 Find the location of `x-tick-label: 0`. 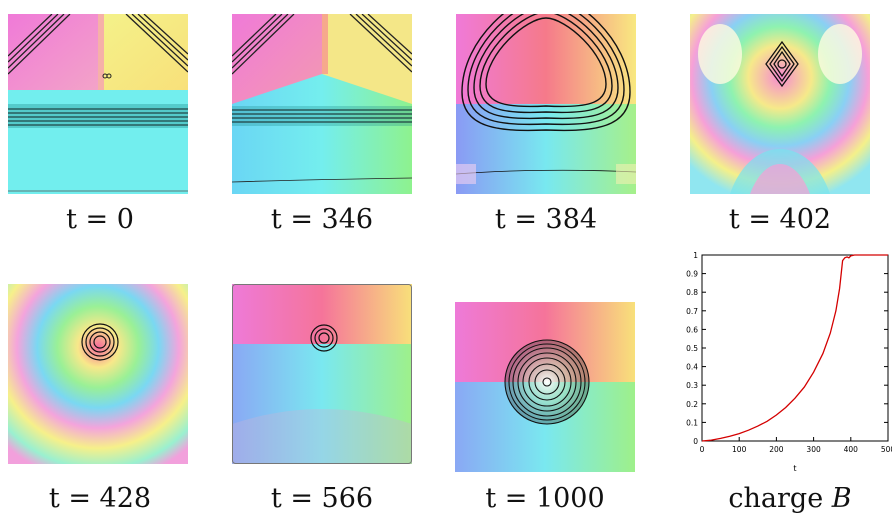

x-tick-label: 0 is located at coordinates (702, 449).